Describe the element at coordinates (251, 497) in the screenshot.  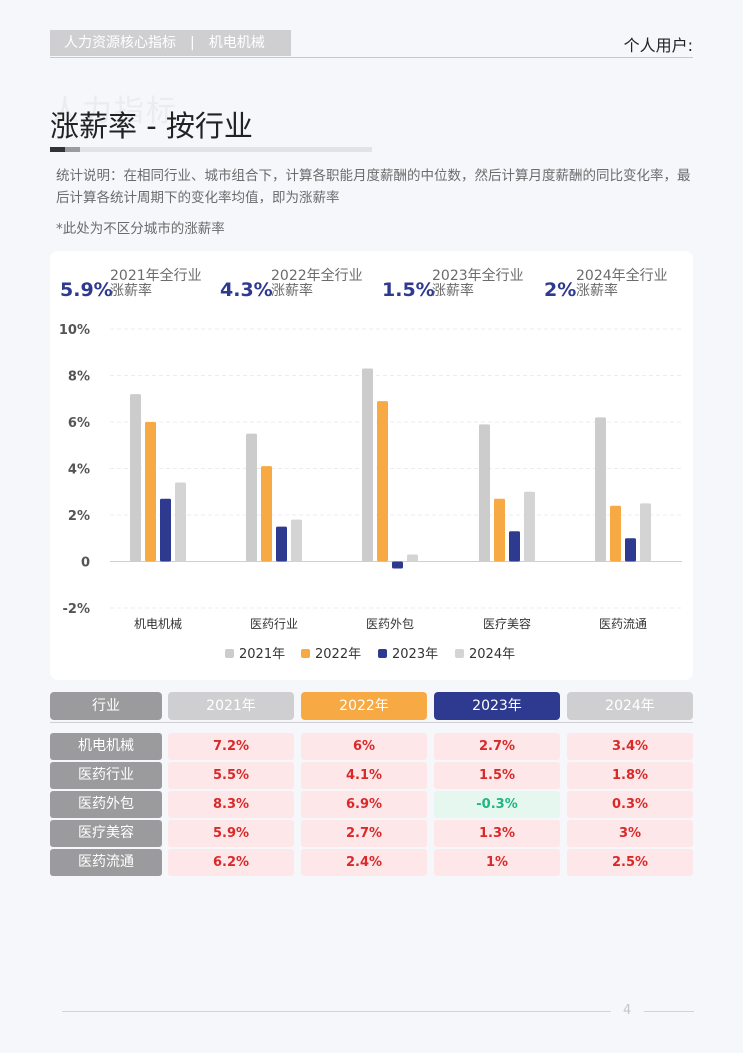
I see `bar-2021年-医药行业` at that location.